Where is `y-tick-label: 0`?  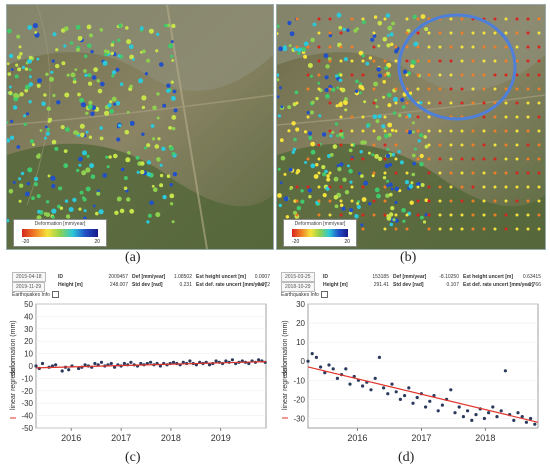
y-tick-label: 0 is located at coordinates (303, 361).